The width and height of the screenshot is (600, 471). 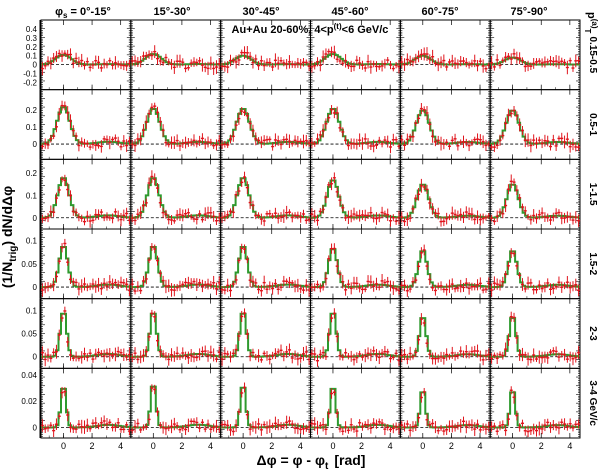 What do you see at coordinates (29, 334) in the screenshot?
I see `y-tick-label: 0.05` at bounding box center [29, 334].